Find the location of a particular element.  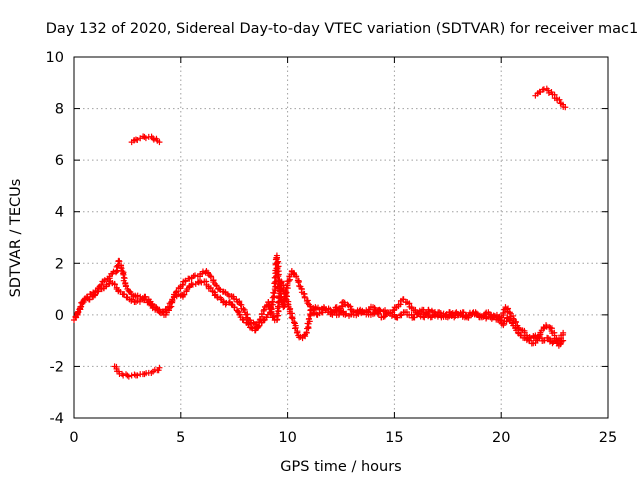

y-tick-label: 2 is located at coordinates (59, 264).